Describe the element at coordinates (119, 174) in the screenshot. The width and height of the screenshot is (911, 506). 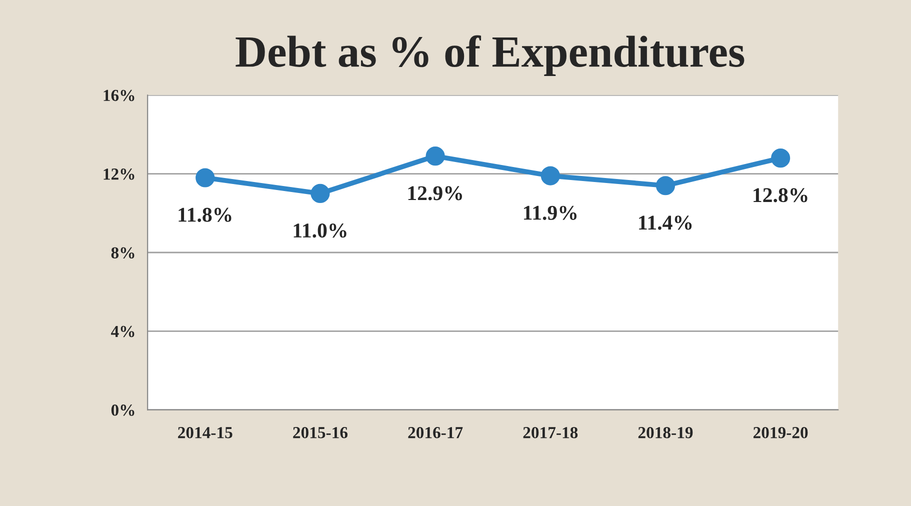
I see `y-tick-label: 12%` at that location.